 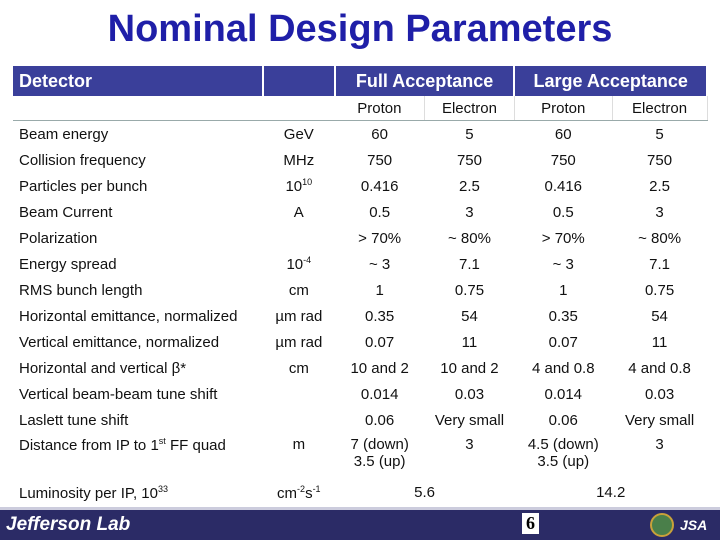 What do you see at coordinates (299, 81) in the screenshot?
I see `unit-header` at bounding box center [299, 81].